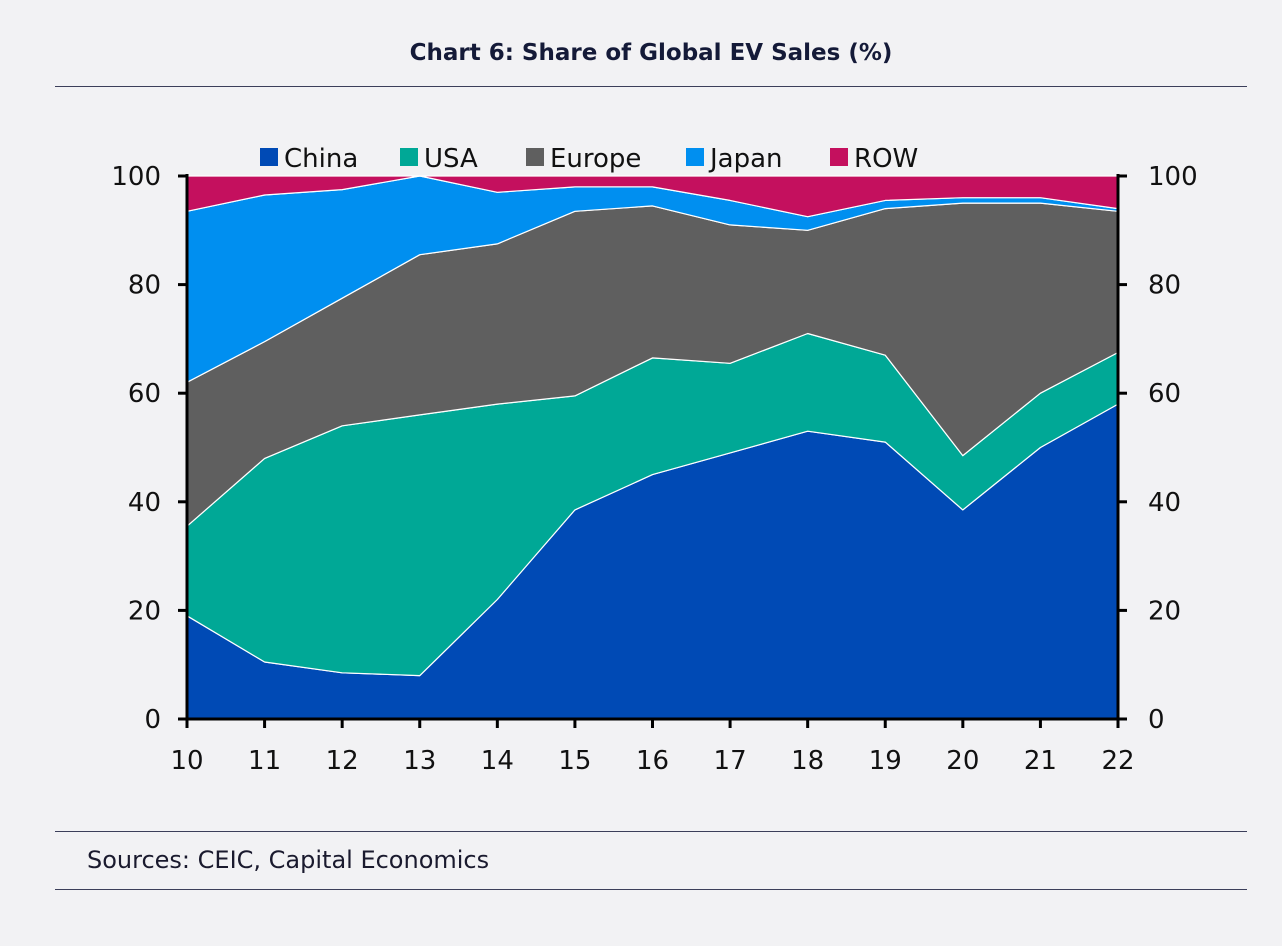 Image resolution: width=1282 pixels, height=946 pixels. Describe the element at coordinates (1173, 177) in the screenshot. I see `y-tick-label-right: 100` at that location.